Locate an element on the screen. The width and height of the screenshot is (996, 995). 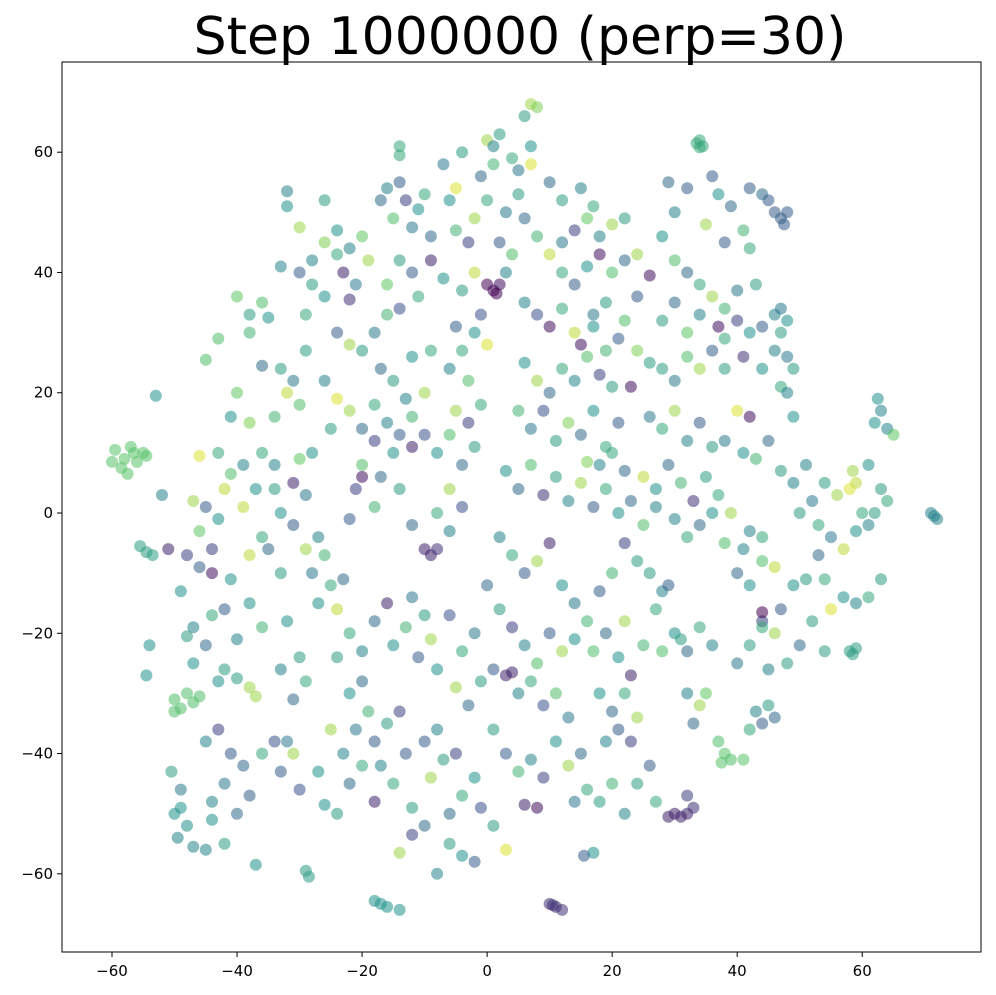
y-tick-label: −40 is located at coordinates (37, 754).